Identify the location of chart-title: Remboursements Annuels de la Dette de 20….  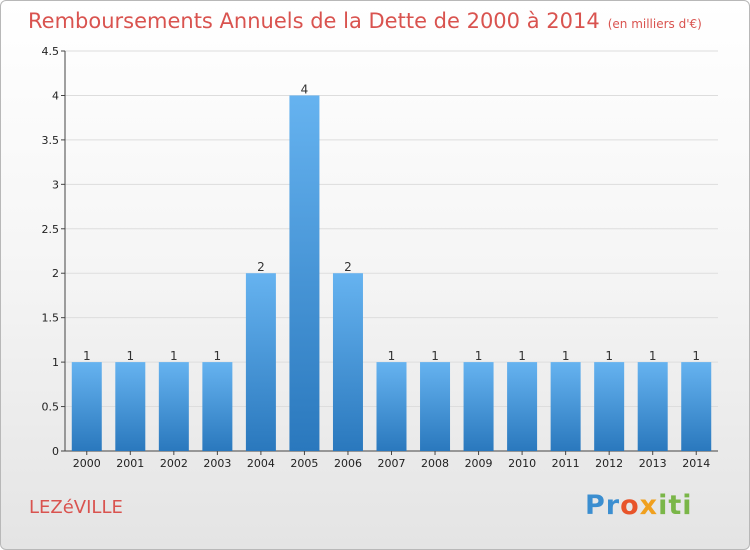
(365, 21).